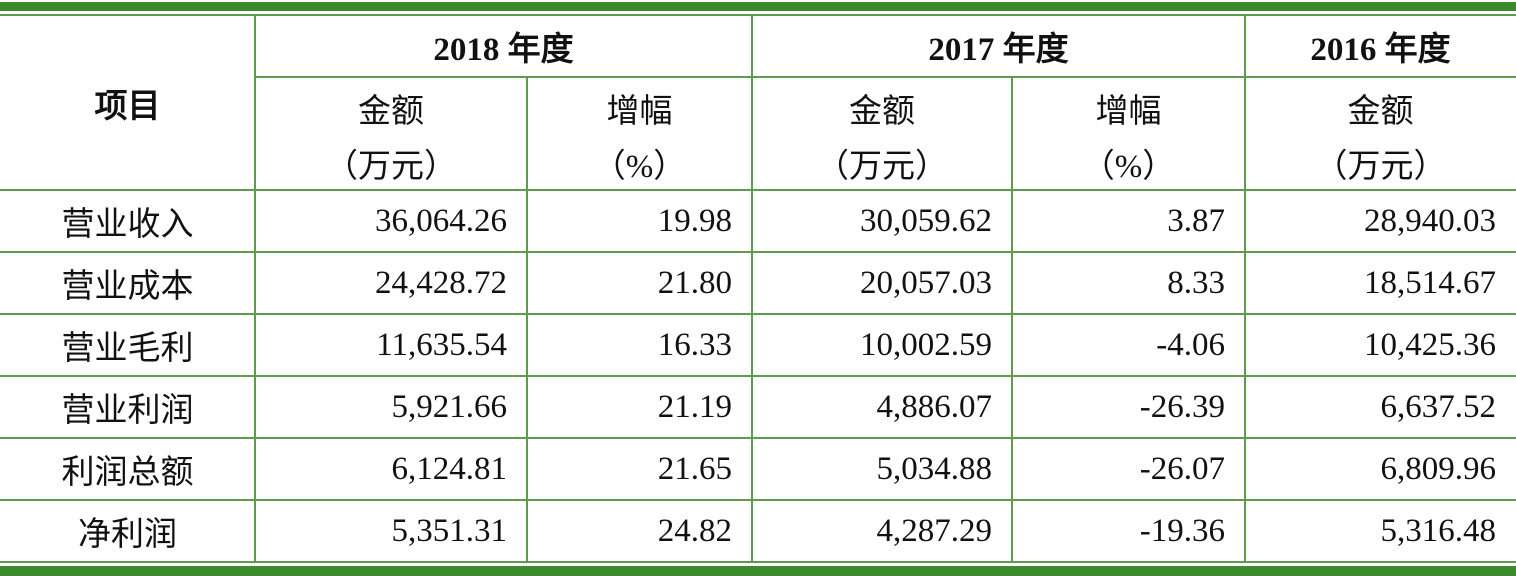 This screenshot has width=1516, height=576. I want to click on cell-value: 19.98, so click(694, 220).